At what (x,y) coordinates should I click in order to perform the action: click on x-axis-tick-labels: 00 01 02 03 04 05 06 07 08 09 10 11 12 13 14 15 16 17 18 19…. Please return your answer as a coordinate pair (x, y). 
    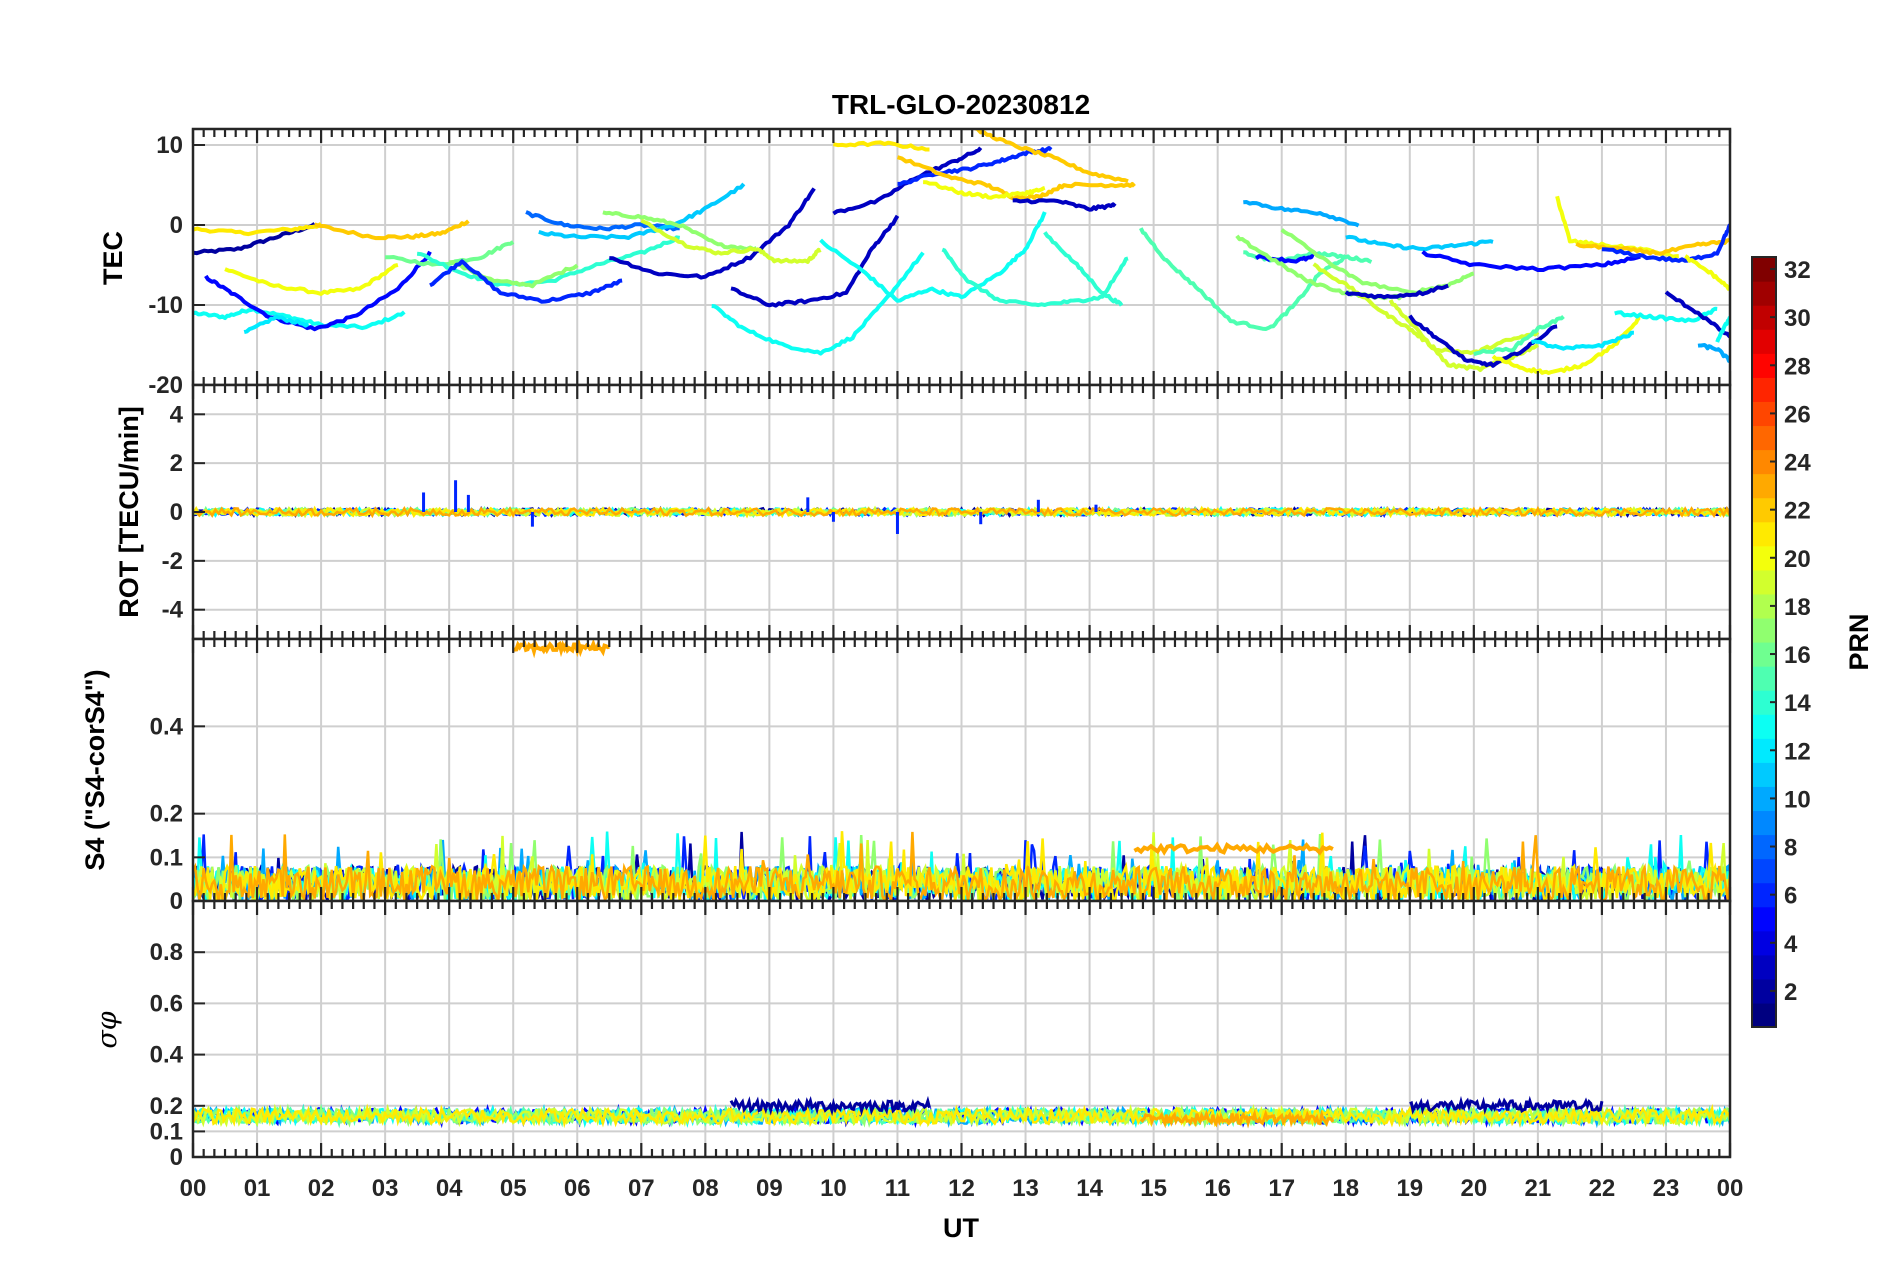
    Looking at the image, I should click on (962, 1188).